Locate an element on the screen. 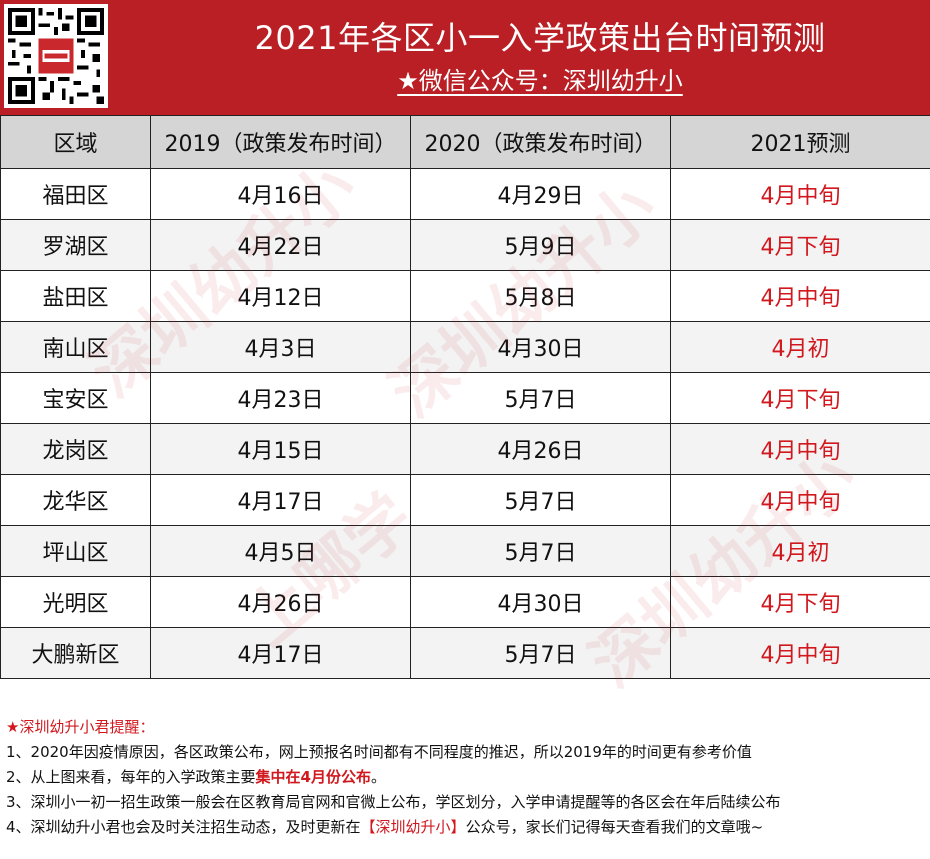  date-2019-cell: 4月5日 is located at coordinates (280, 551).